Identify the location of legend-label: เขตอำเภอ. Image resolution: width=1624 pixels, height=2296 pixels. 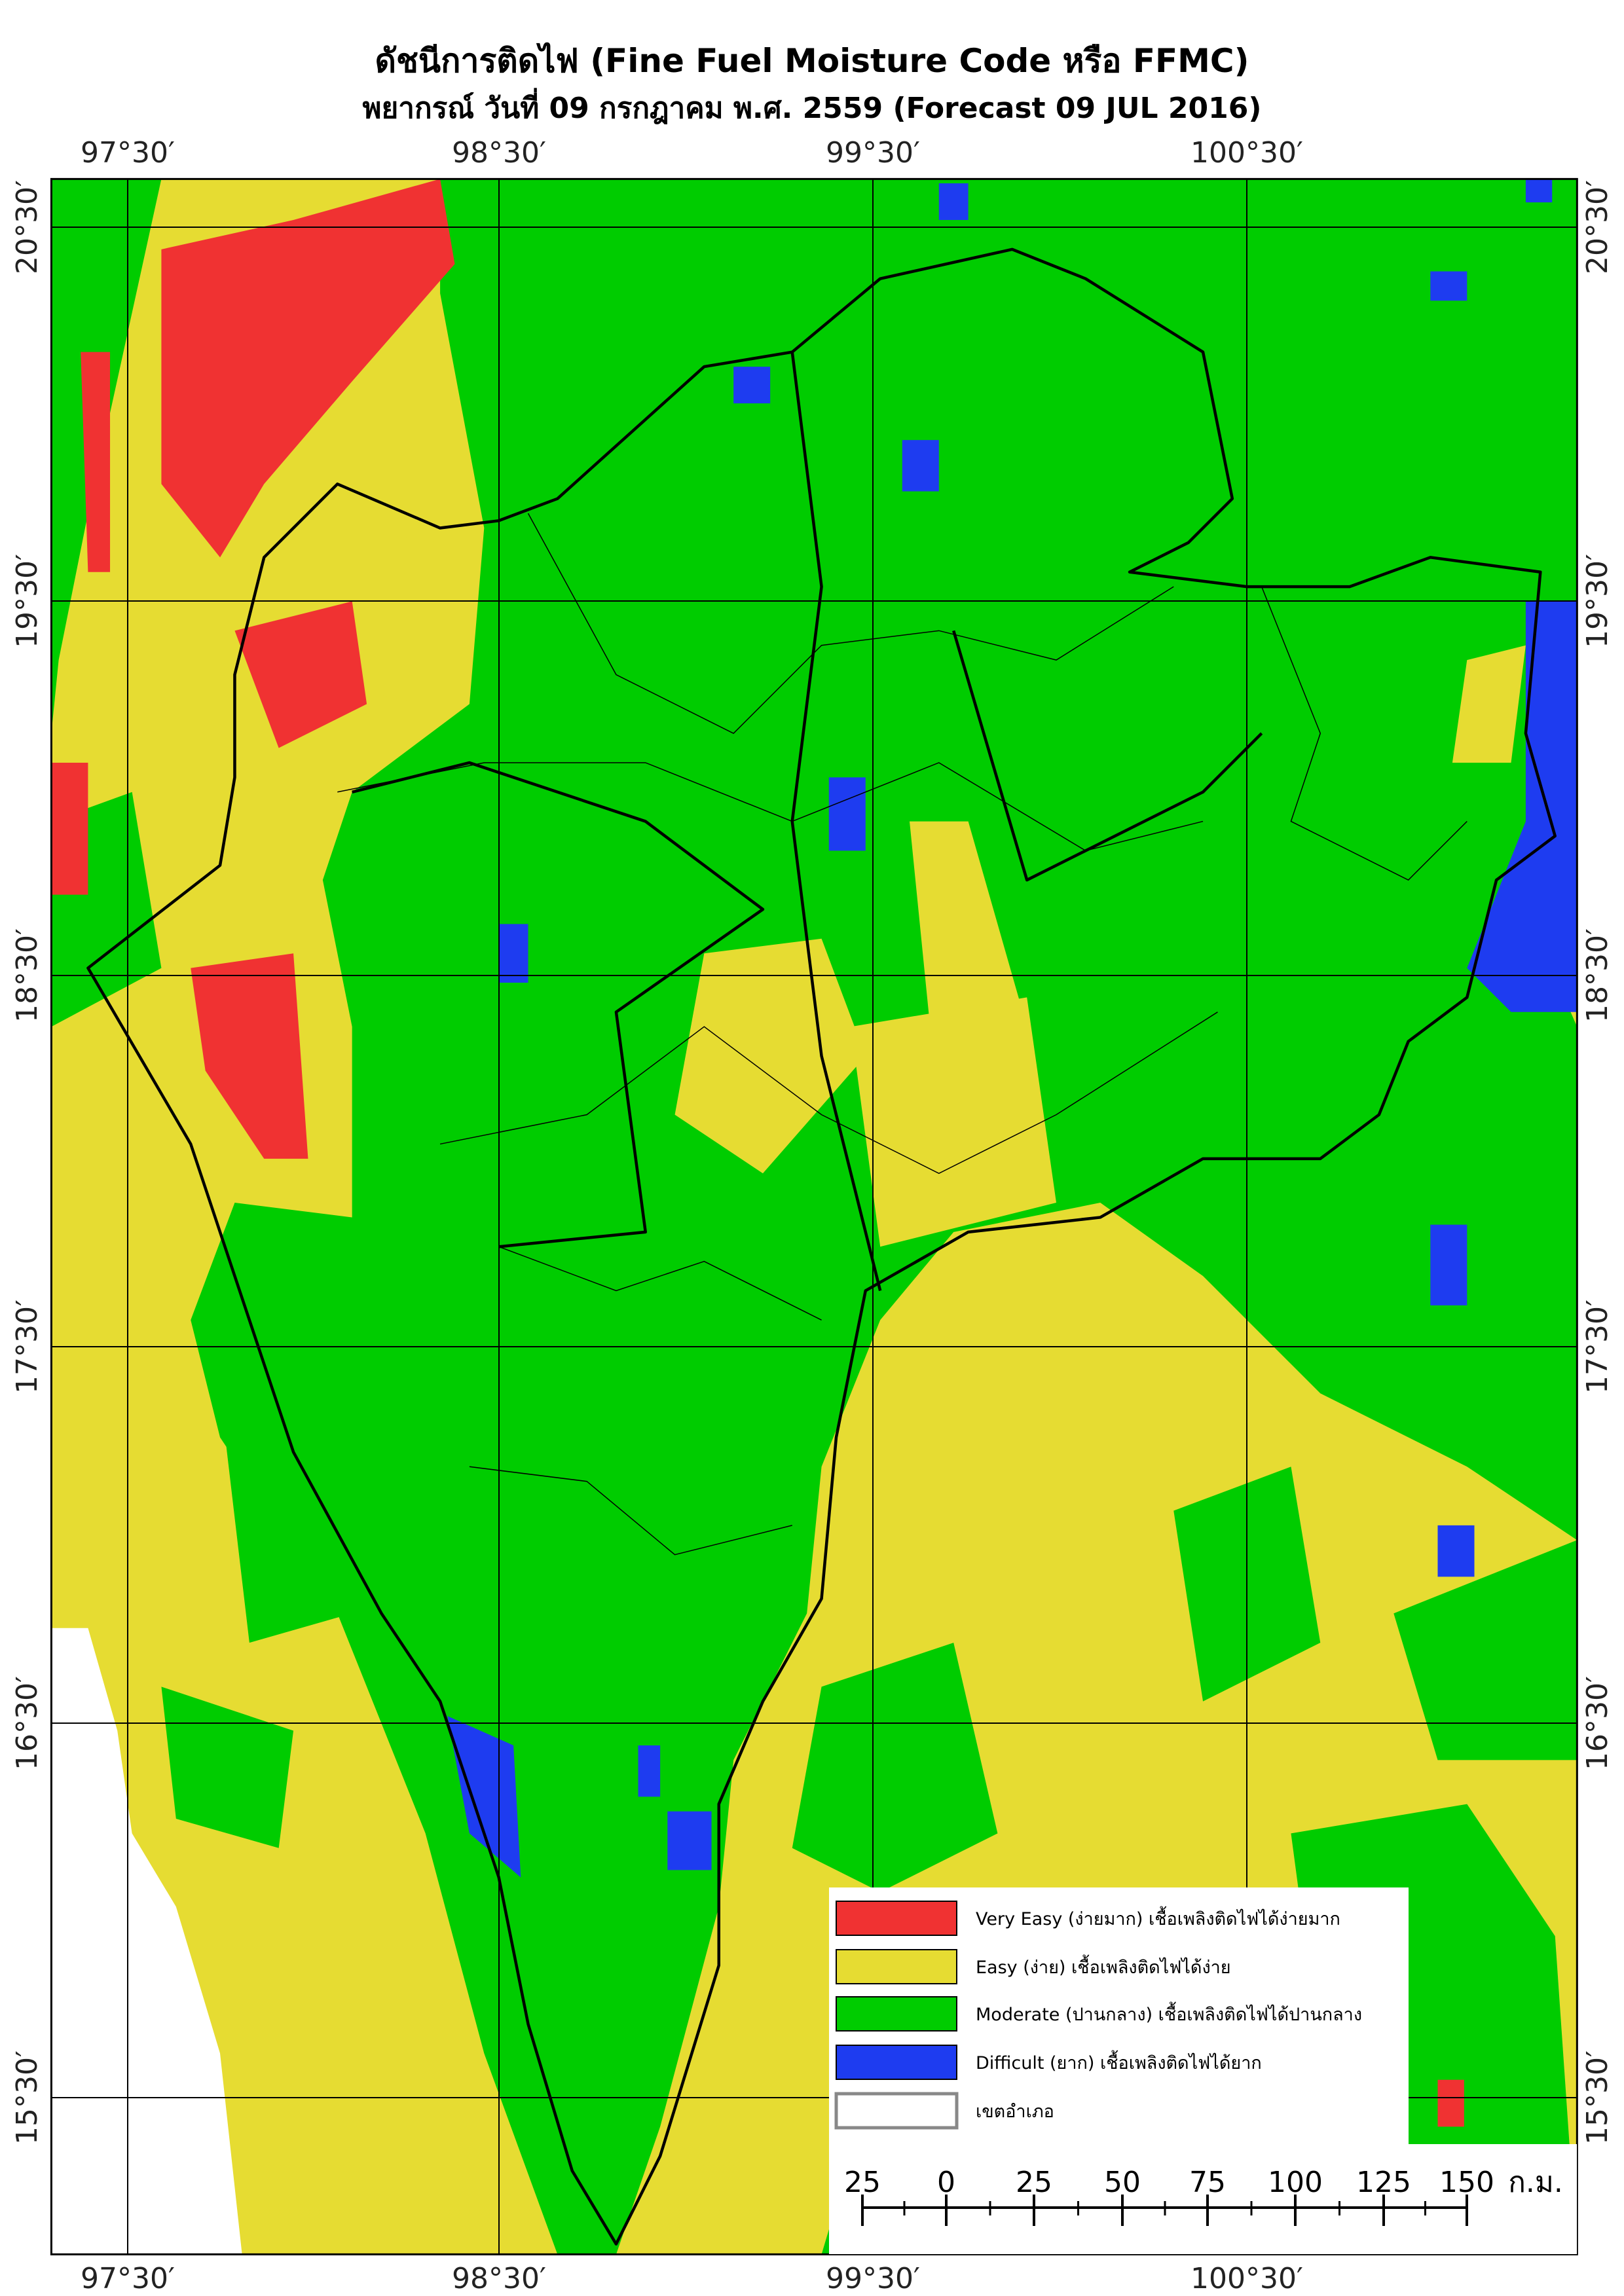
(1015, 2112).